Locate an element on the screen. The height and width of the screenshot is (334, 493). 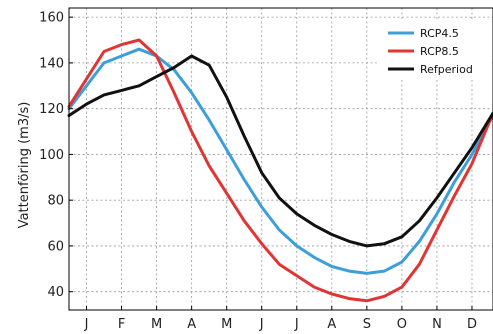
x-tick-label: D is located at coordinates (472, 324).